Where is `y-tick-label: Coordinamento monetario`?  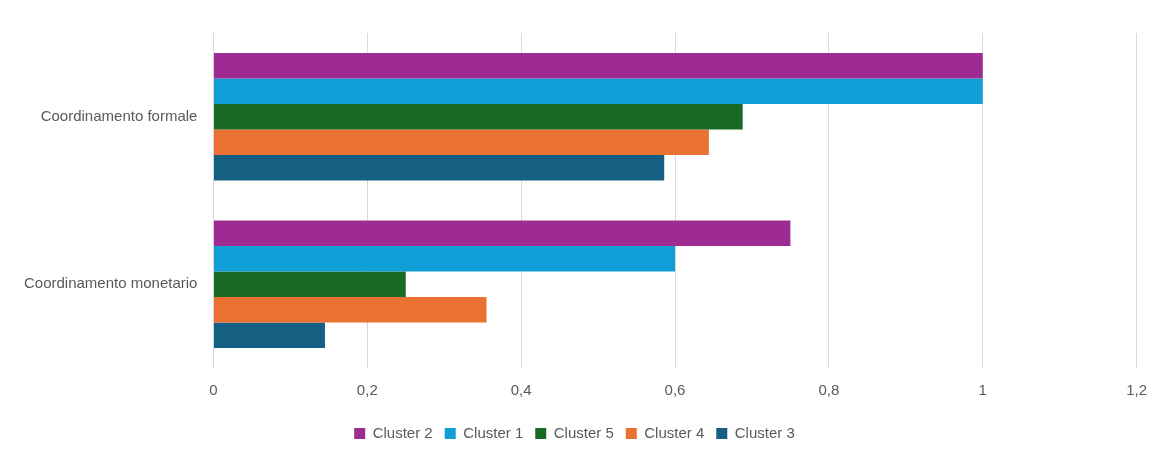 y-tick-label: Coordinamento monetario is located at coordinates (110, 283).